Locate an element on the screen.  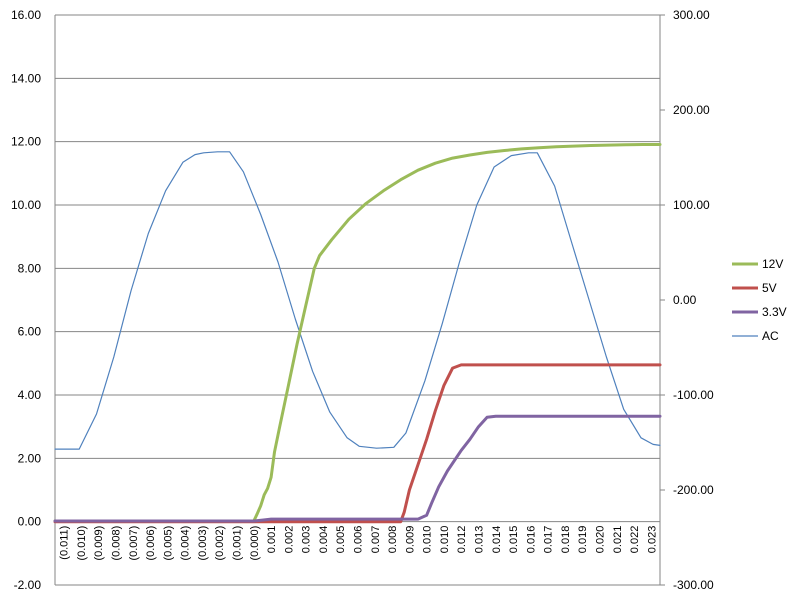
x-tick-label: 0.016 is located at coordinates (531, 540).